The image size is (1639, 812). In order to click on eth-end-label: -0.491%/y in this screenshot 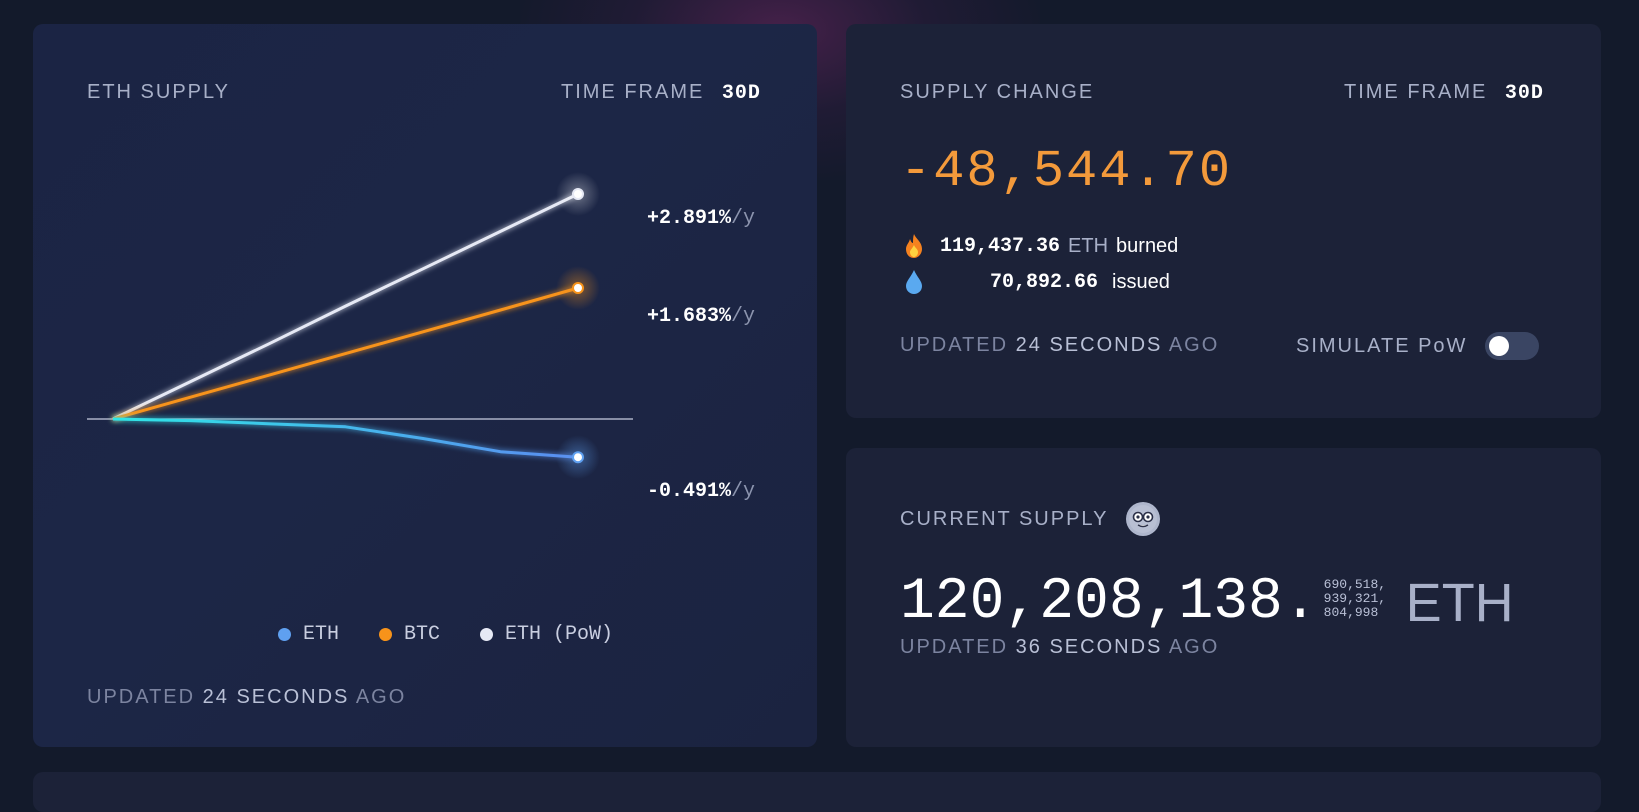, I will do `click(701, 491)`.